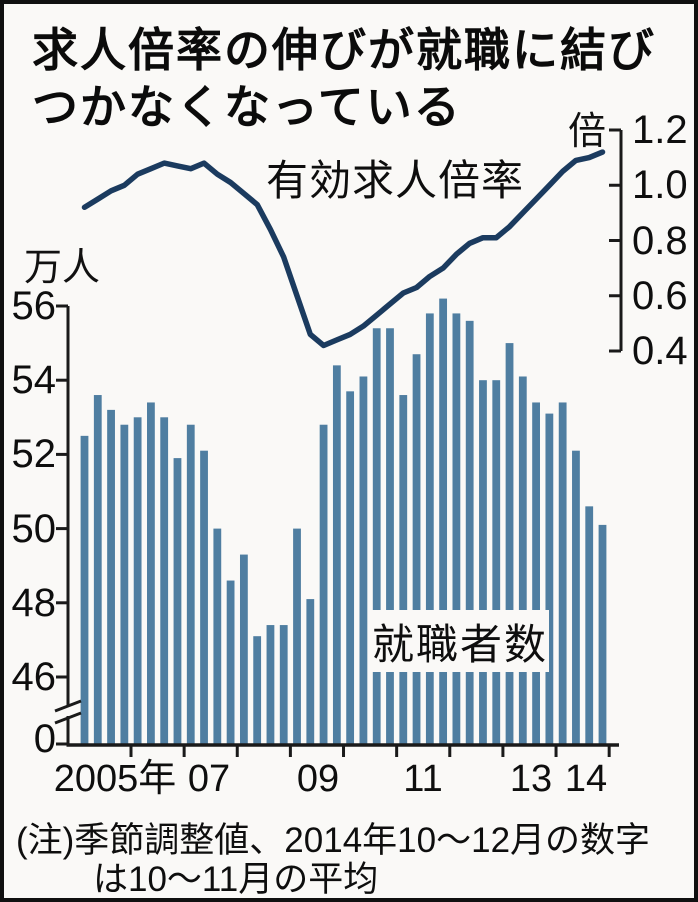 Image resolution: width=698 pixels, height=902 pixels. I want to click on left-axis-label-50: 50, so click(34, 528).